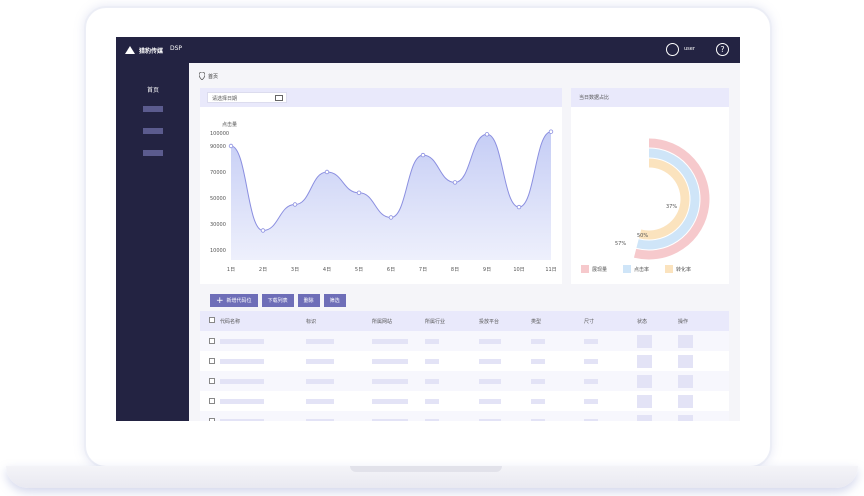 The width and height of the screenshot is (864, 496). Describe the element at coordinates (689, 49) in the screenshot. I see `user-name: user` at that location.